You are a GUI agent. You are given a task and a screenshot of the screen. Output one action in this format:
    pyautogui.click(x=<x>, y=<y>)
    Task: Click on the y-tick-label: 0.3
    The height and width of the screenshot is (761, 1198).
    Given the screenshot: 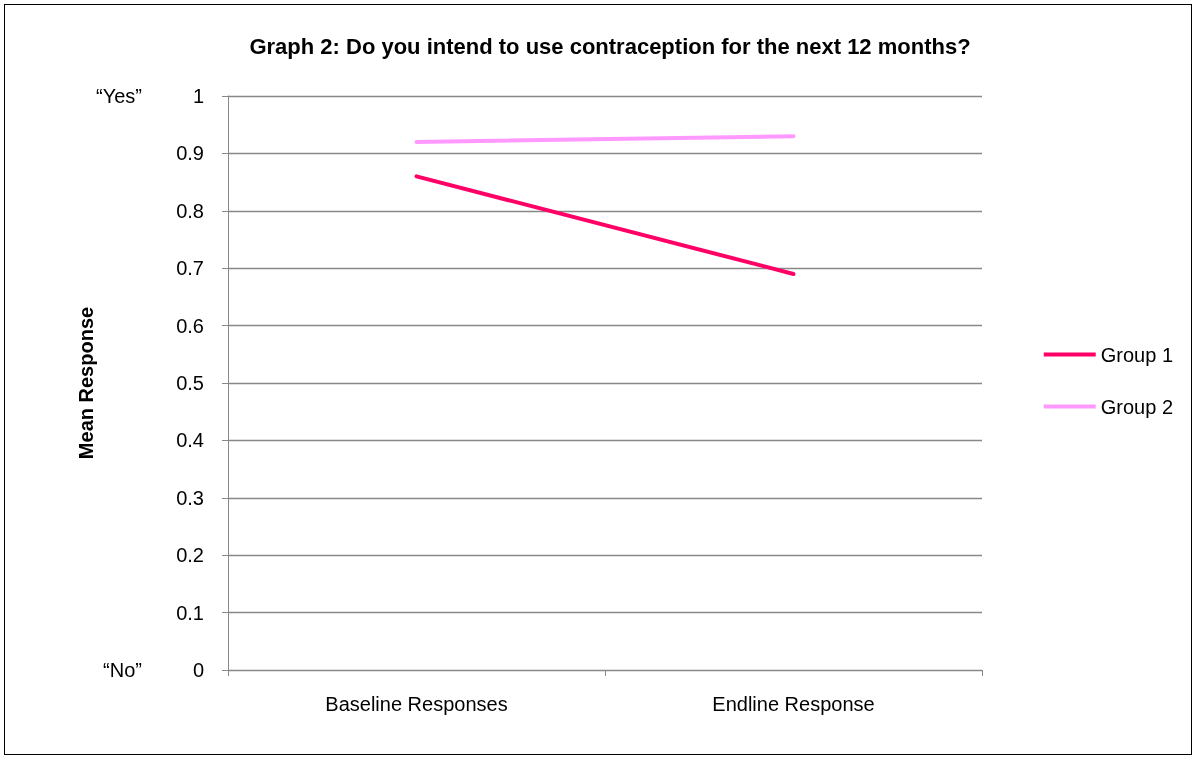 What is the action you would take?
    pyautogui.click(x=190, y=497)
    